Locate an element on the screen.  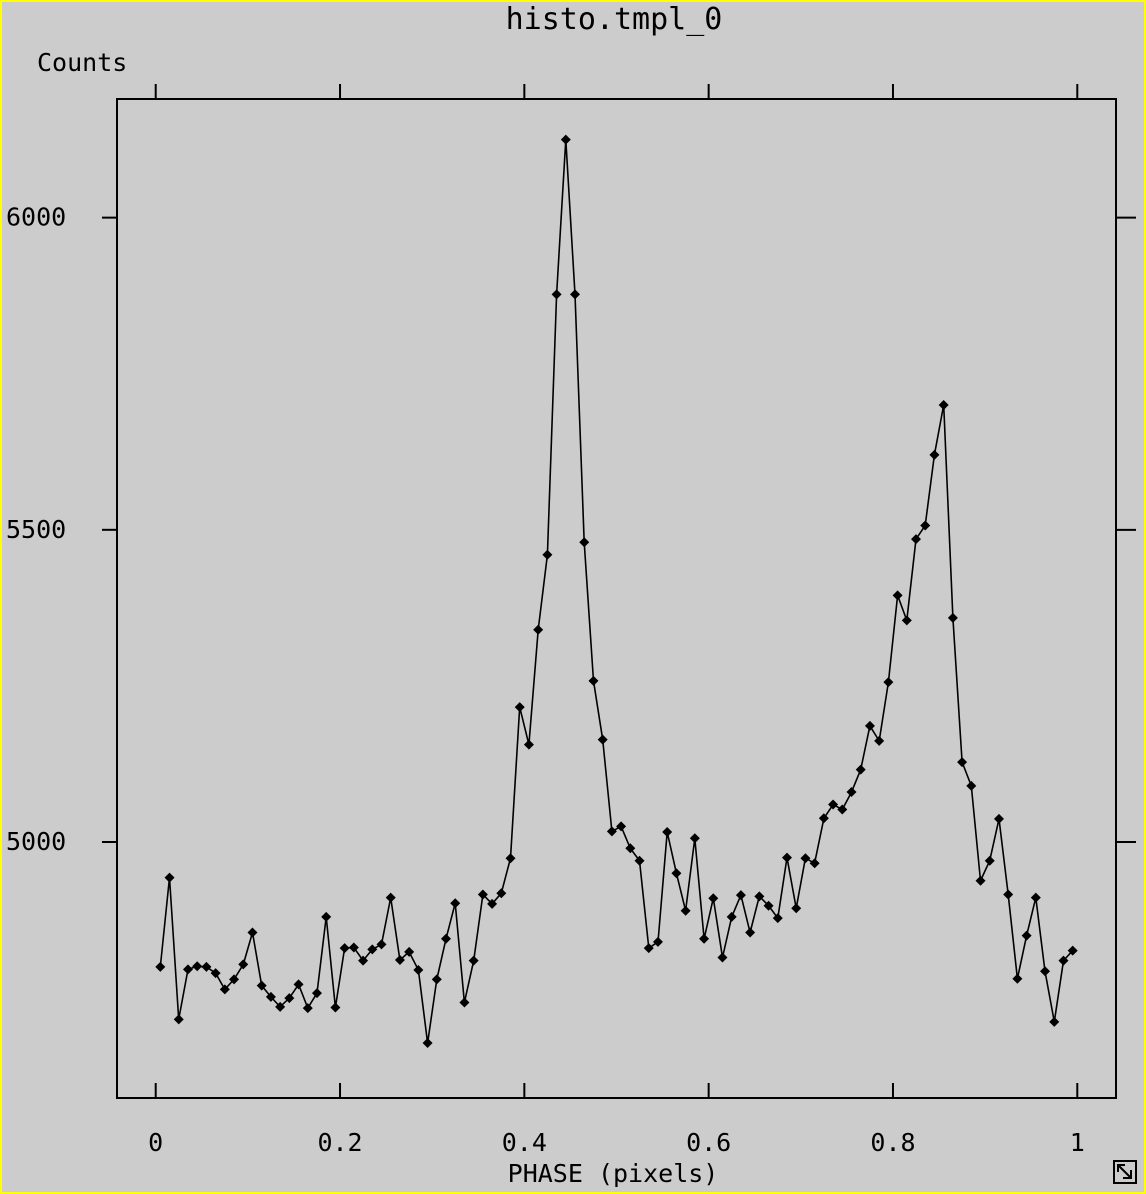
resize-icon is located at coordinates (1125, 1172).